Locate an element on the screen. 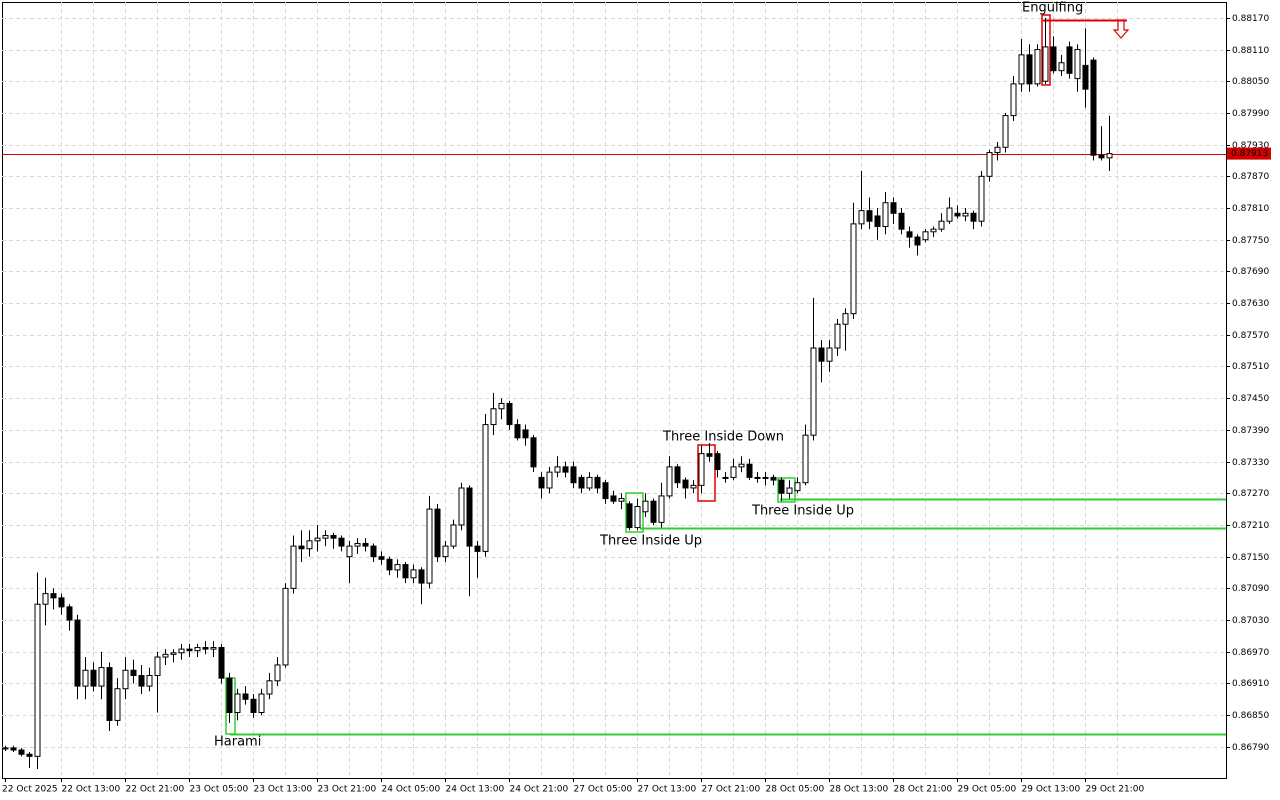  y-tick-label: 0.88050 is located at coordinates (1250, 82).